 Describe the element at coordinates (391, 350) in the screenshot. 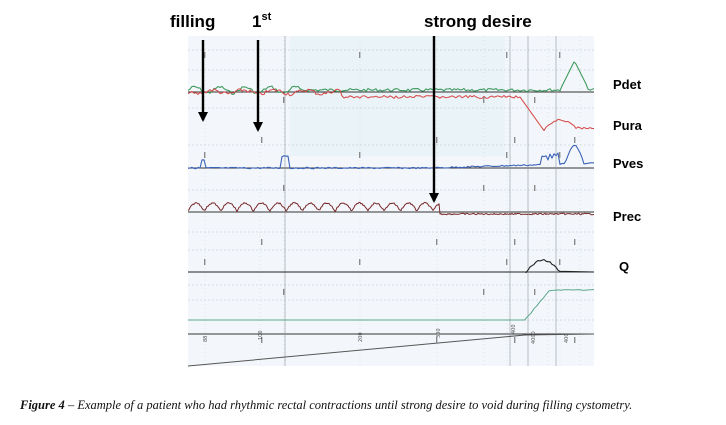

I see `infused-volume-trace` at that location.